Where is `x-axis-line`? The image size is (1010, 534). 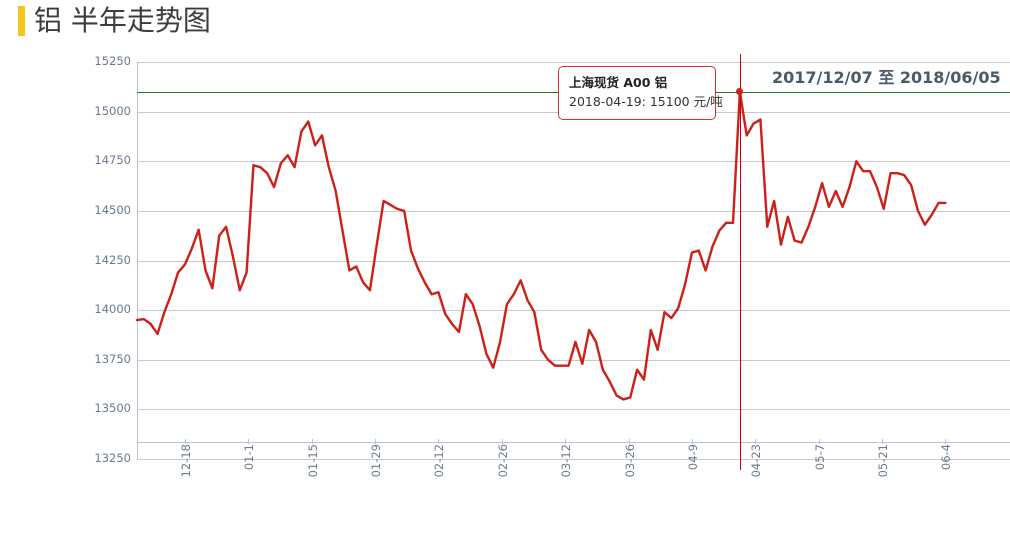 x-axis-line is located at coordinates (573, 442).